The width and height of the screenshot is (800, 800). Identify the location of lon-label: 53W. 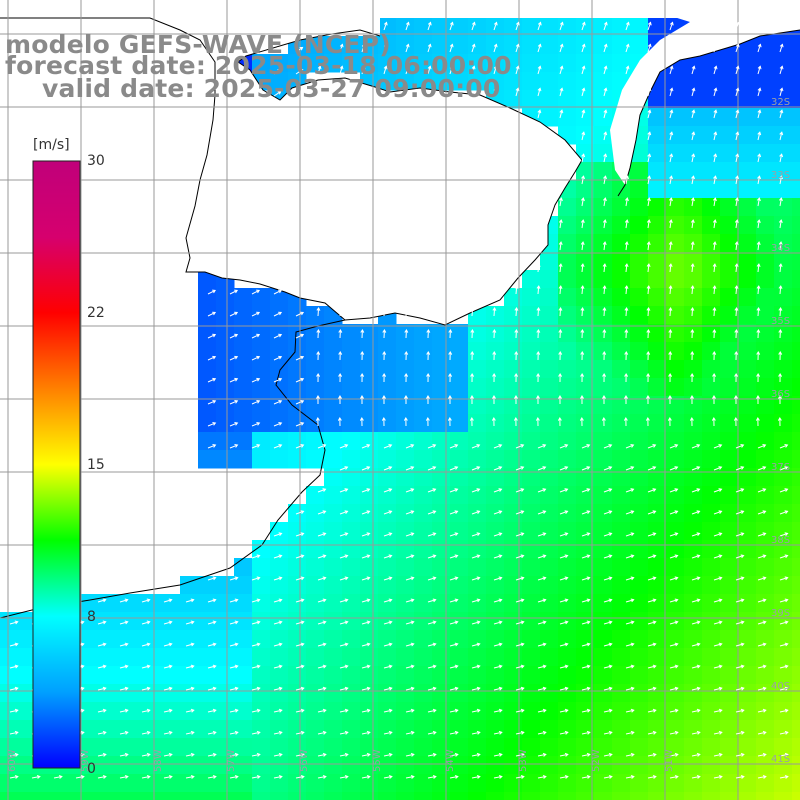
(523, 760).